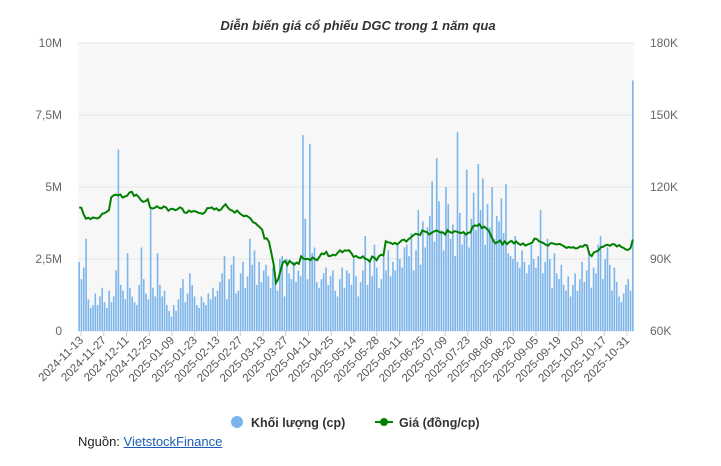 The image size is (721, 466). I want to click on legend-volume-marker, so click(237, 422).